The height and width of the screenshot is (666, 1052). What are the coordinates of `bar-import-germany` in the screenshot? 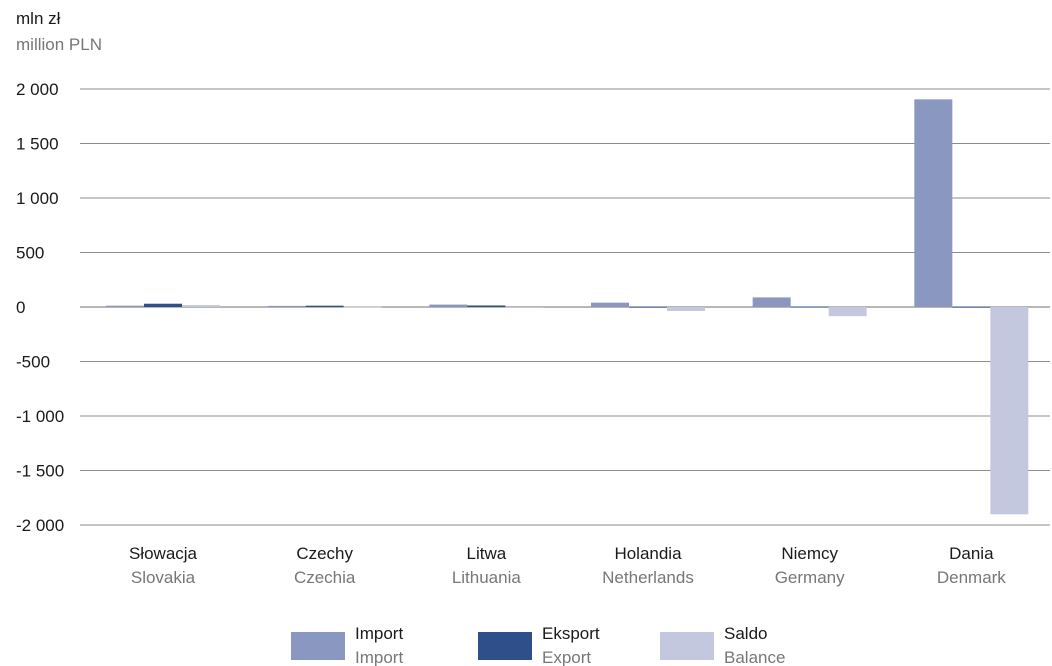 It's located at (771, 302).